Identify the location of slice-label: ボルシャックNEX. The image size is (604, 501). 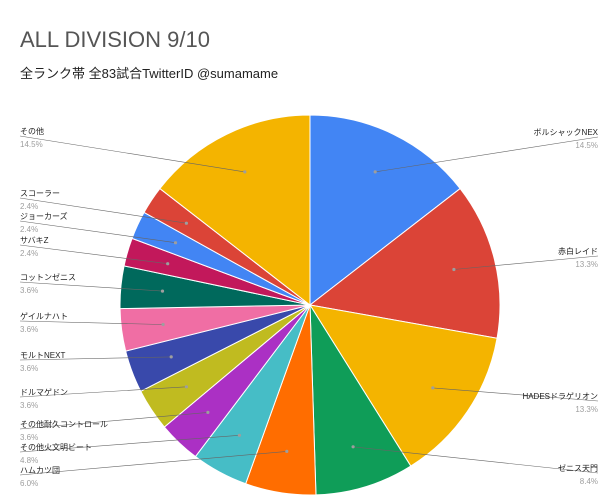
(566, 132).